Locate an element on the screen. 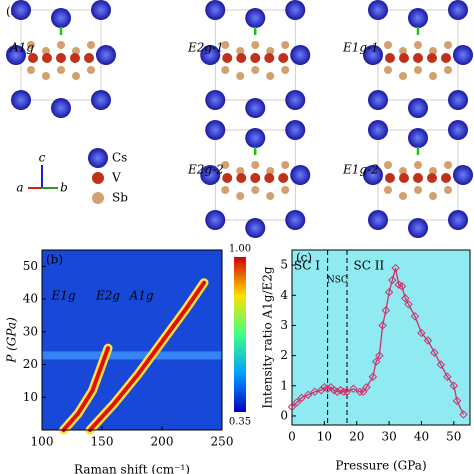 The height and width of the screenshot is (474, 474). x-tick-label: 50 is located at coordinates (453, 437).